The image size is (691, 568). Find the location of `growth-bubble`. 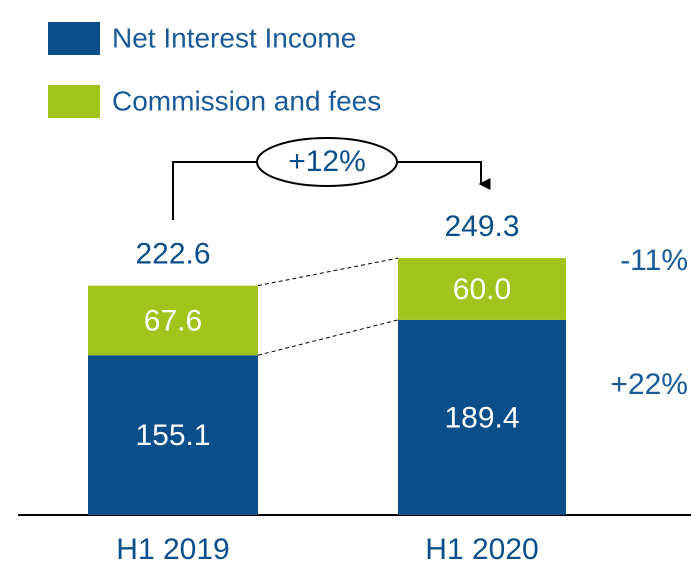

growth-bubble is located at coordinates (327, 162).